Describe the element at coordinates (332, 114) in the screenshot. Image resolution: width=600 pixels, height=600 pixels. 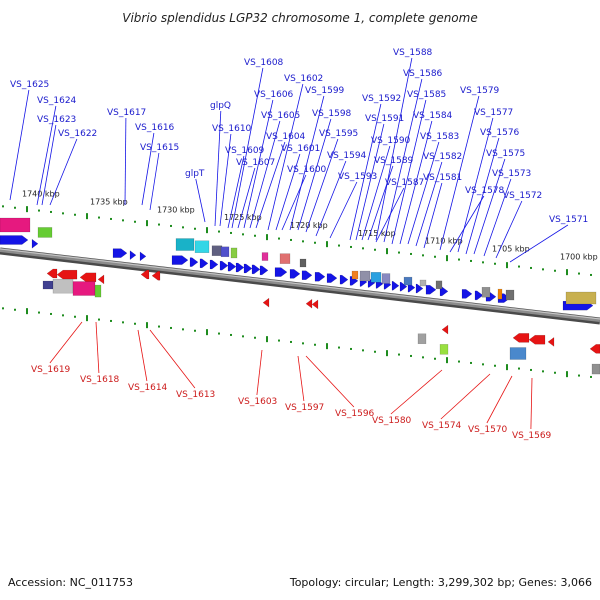
I see `forward-gene-label: VS_1598` at that location.